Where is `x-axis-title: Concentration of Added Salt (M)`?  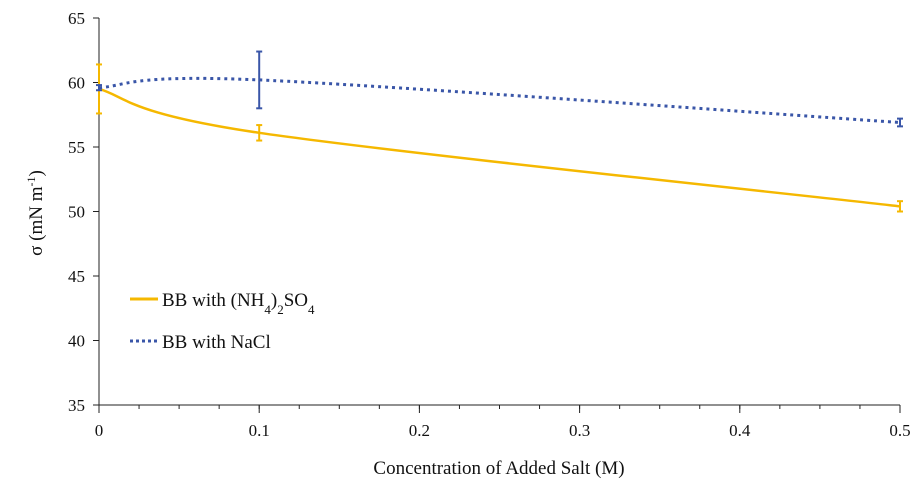 x-axis-title: Concentration of Added Salt (M) is located at coordinates (498, 468).